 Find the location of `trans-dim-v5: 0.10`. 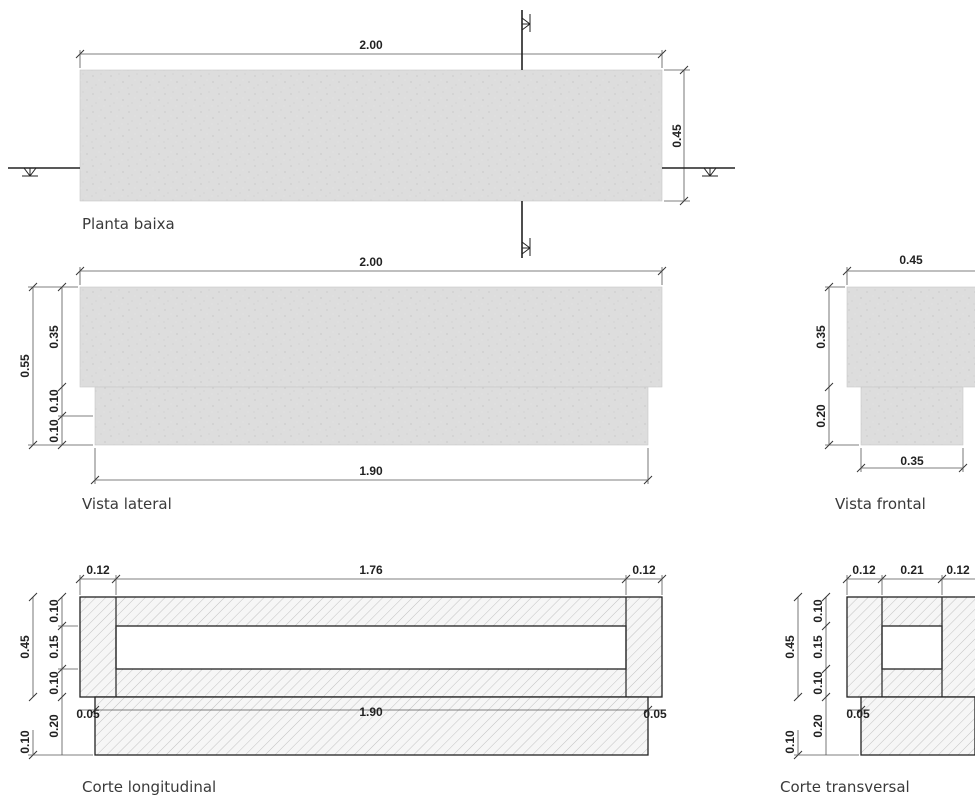

trans-dim-v5: 0.10 is located at coordinates (790, 742).